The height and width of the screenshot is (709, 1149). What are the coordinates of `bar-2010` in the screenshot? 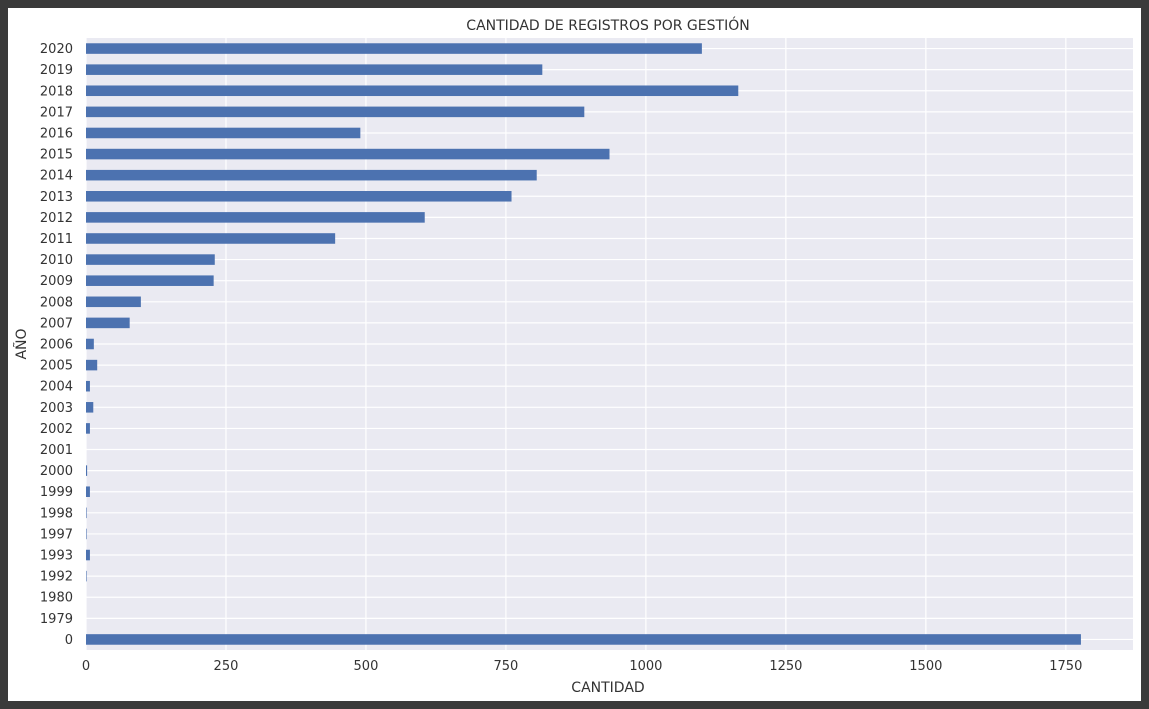 It's located at (150, 259).